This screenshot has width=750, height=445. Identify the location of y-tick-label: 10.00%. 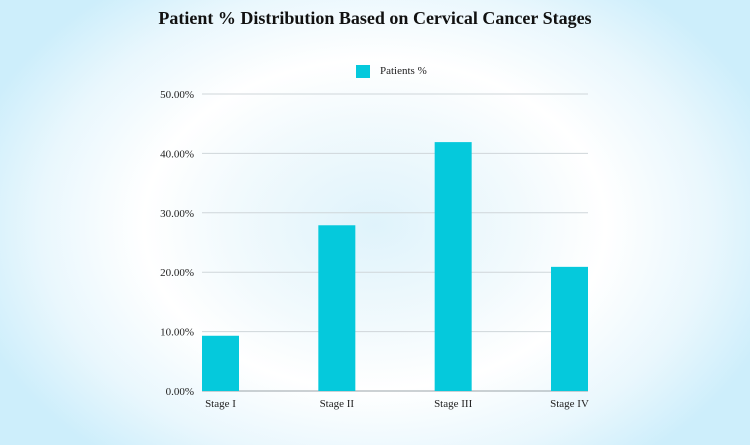
(177, 333).